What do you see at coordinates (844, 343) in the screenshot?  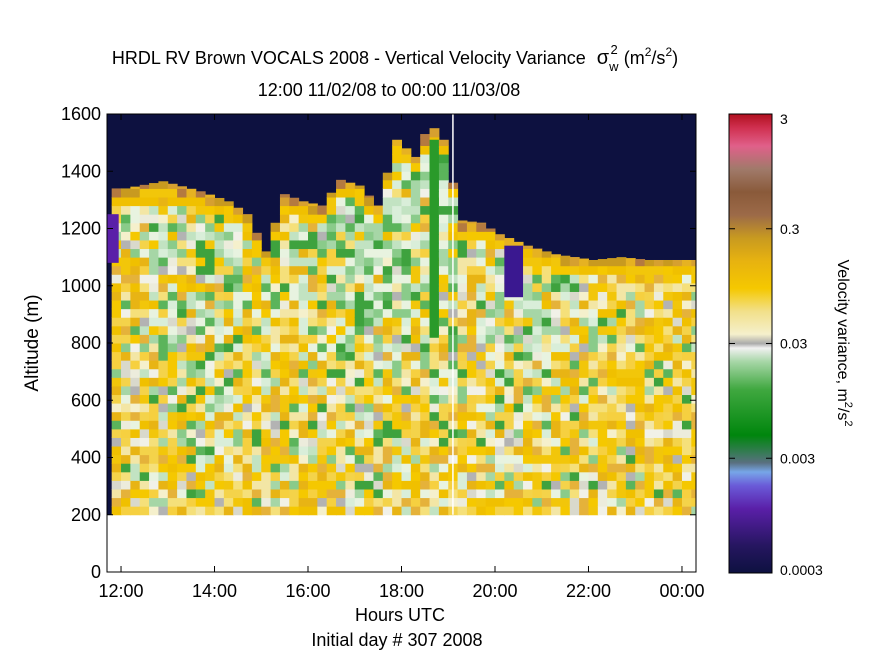 I see `colorbar-label: Velocity variance, m2/s2` at bounding box center [844, 343].